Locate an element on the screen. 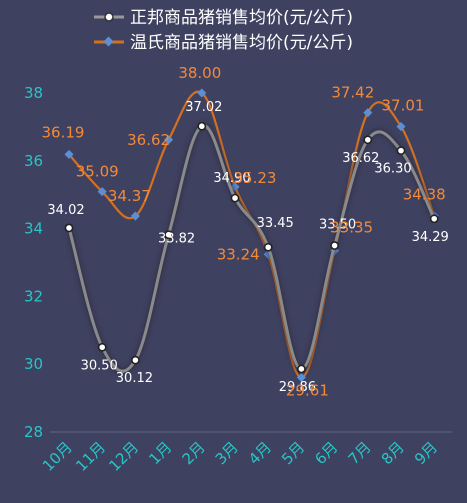 This screenshot has width=467, height=503. y-tick-label-30: 30 is located at coordinates (33, 364).